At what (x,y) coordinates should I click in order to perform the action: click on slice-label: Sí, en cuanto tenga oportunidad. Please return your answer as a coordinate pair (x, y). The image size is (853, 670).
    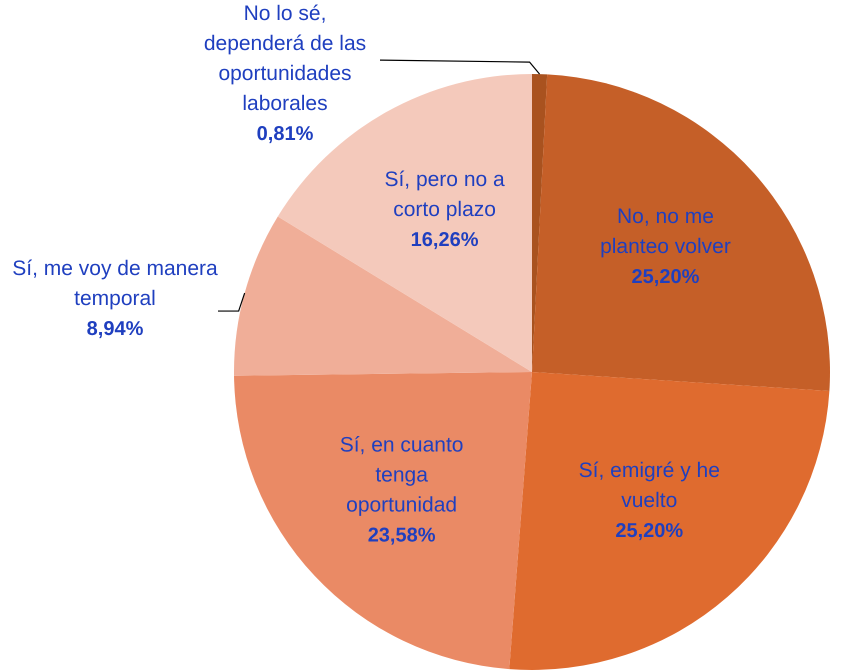
    Looking at the image, I should click on (402, 474).